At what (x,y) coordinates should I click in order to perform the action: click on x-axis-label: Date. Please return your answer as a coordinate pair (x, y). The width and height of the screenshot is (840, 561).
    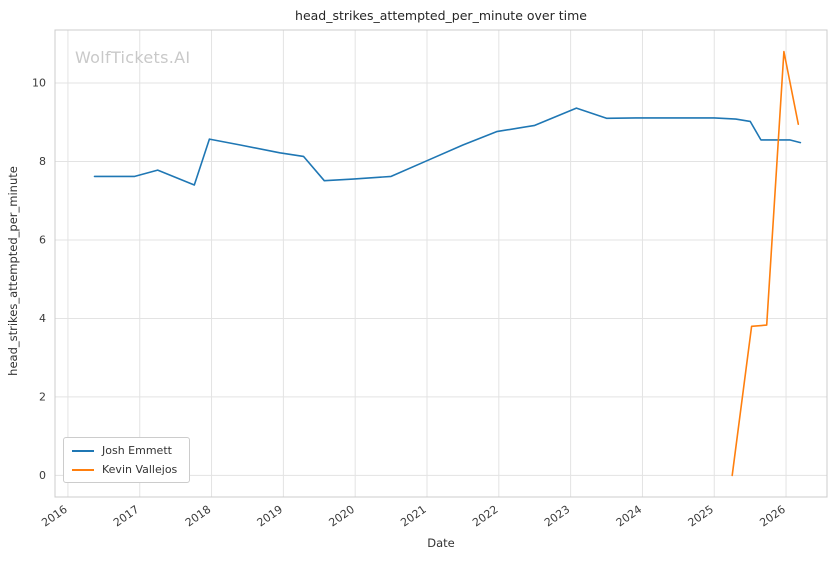
    Looking at the image, I should click on (441, 543).